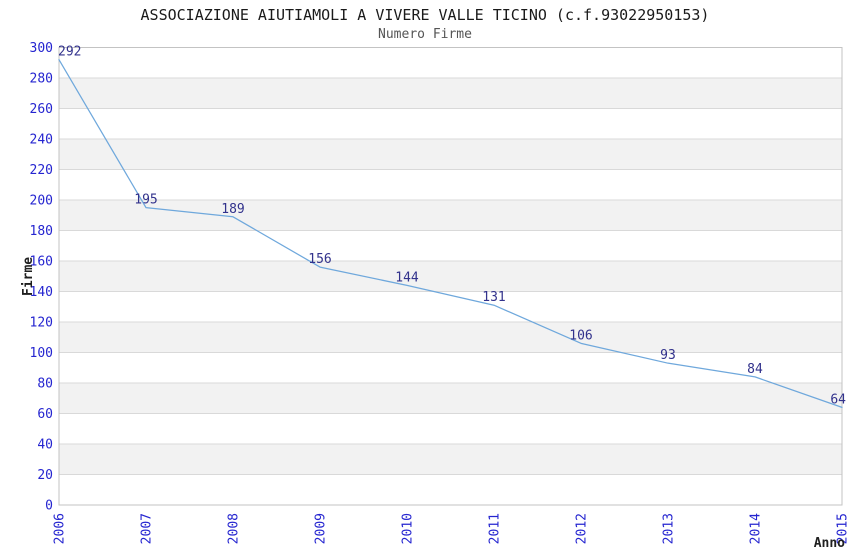 This screenshot has height=550, width=850. Describe the element at coordinates (41, 231) in the screenshot. I see `y-tick-label: 180` at that location.